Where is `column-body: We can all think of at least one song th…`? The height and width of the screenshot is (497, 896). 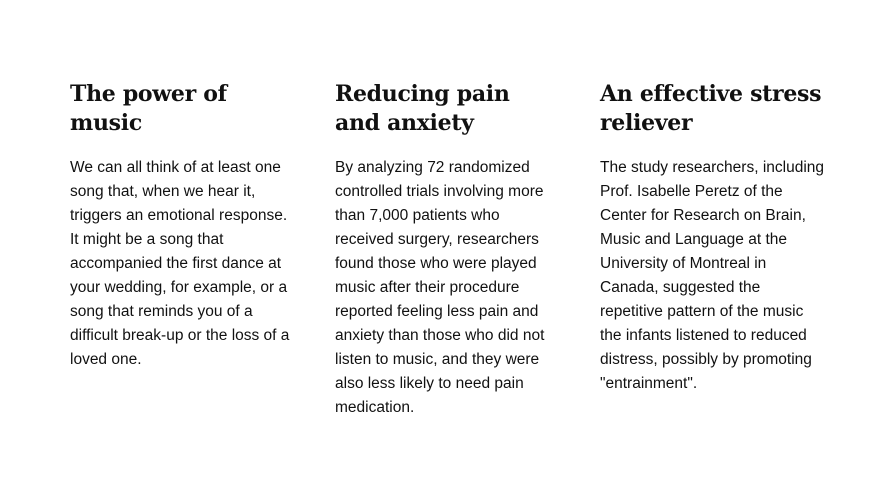 column-body: We can all think of at least one song th… is located at coordinates (180, 263).